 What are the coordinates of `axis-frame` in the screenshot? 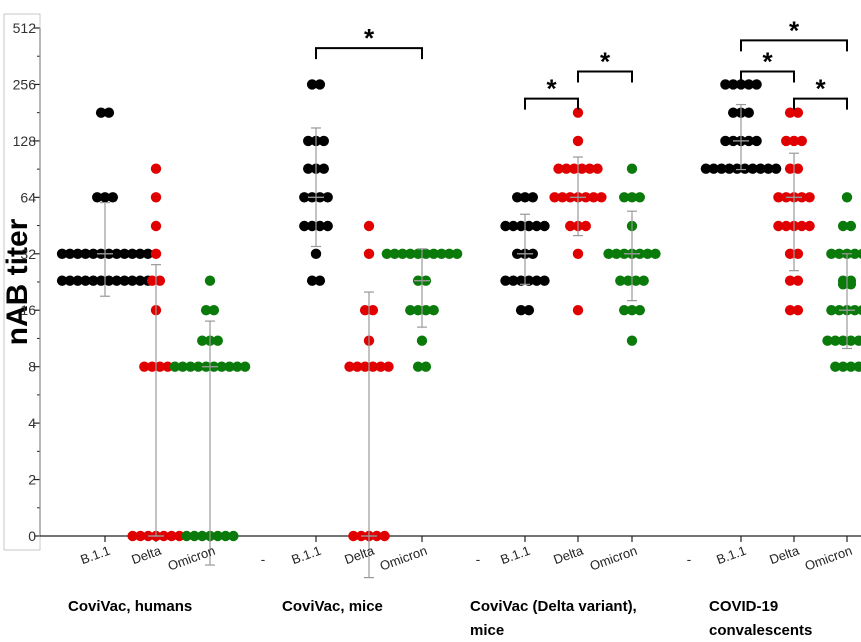 It's located at (22, 282).